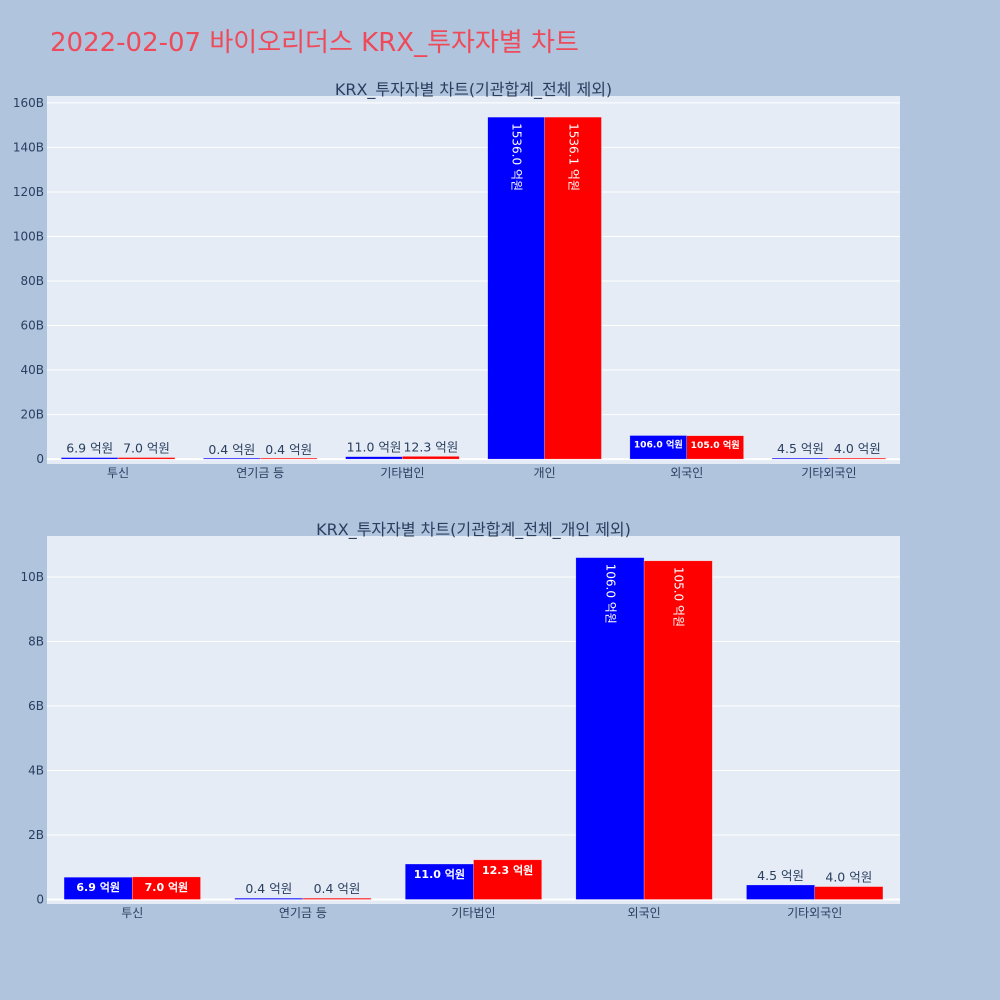 Image resolution: width=1000 pixels, height=1000 pixels. What do you see at coordinates (545, 473) in the screenshot?
I see `x-tick-label: 개인` at bounding box center [545, 473].